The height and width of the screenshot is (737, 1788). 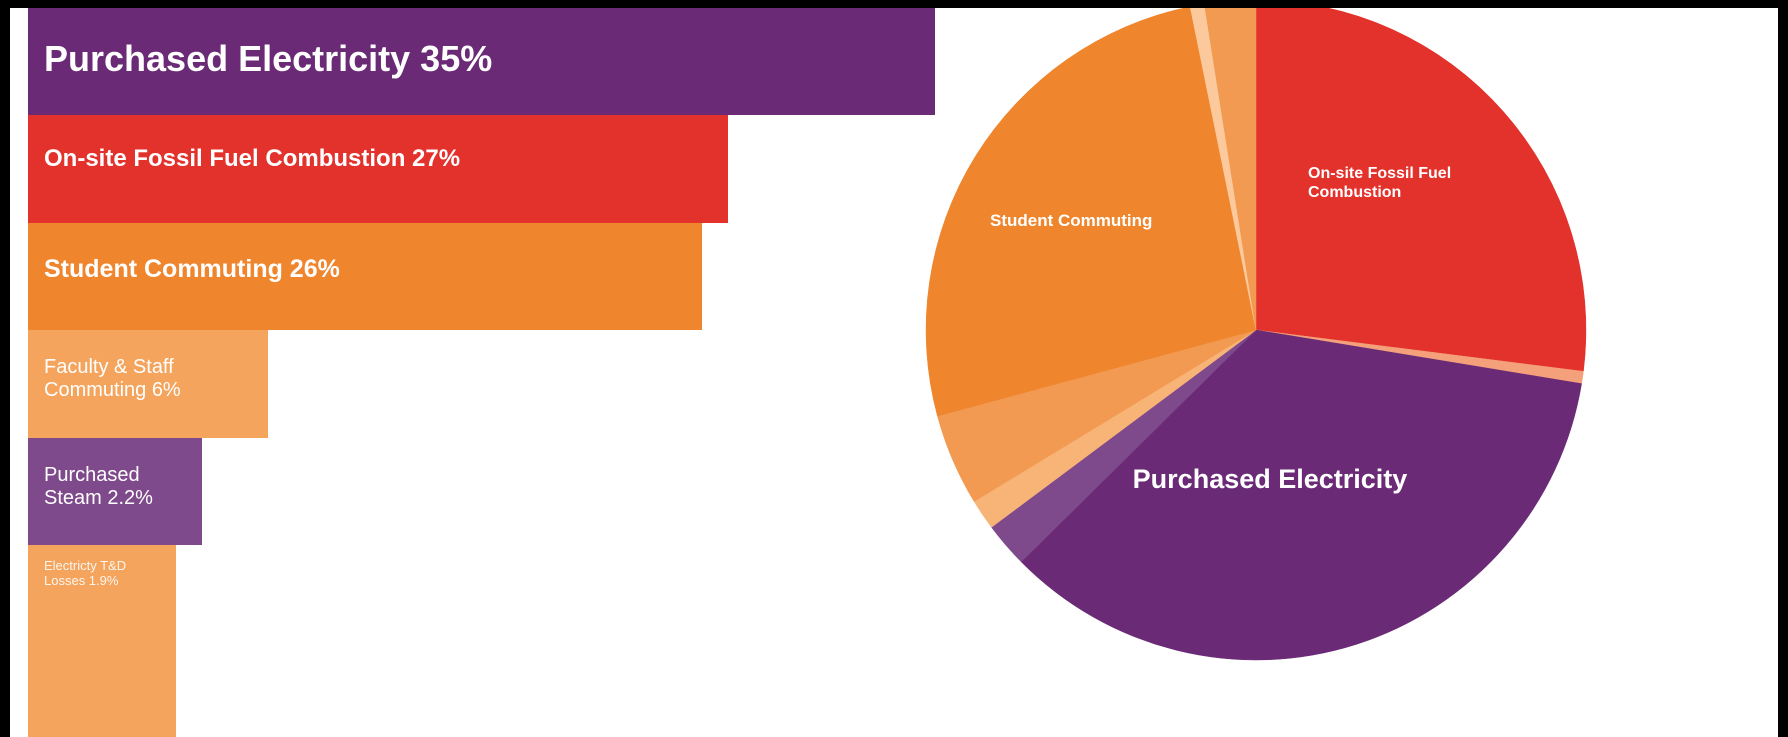 I want to click on bar-onsite-fossil-fuel: On-site Fossil Fuel Combustion 27%, so click(x=378, y=169).